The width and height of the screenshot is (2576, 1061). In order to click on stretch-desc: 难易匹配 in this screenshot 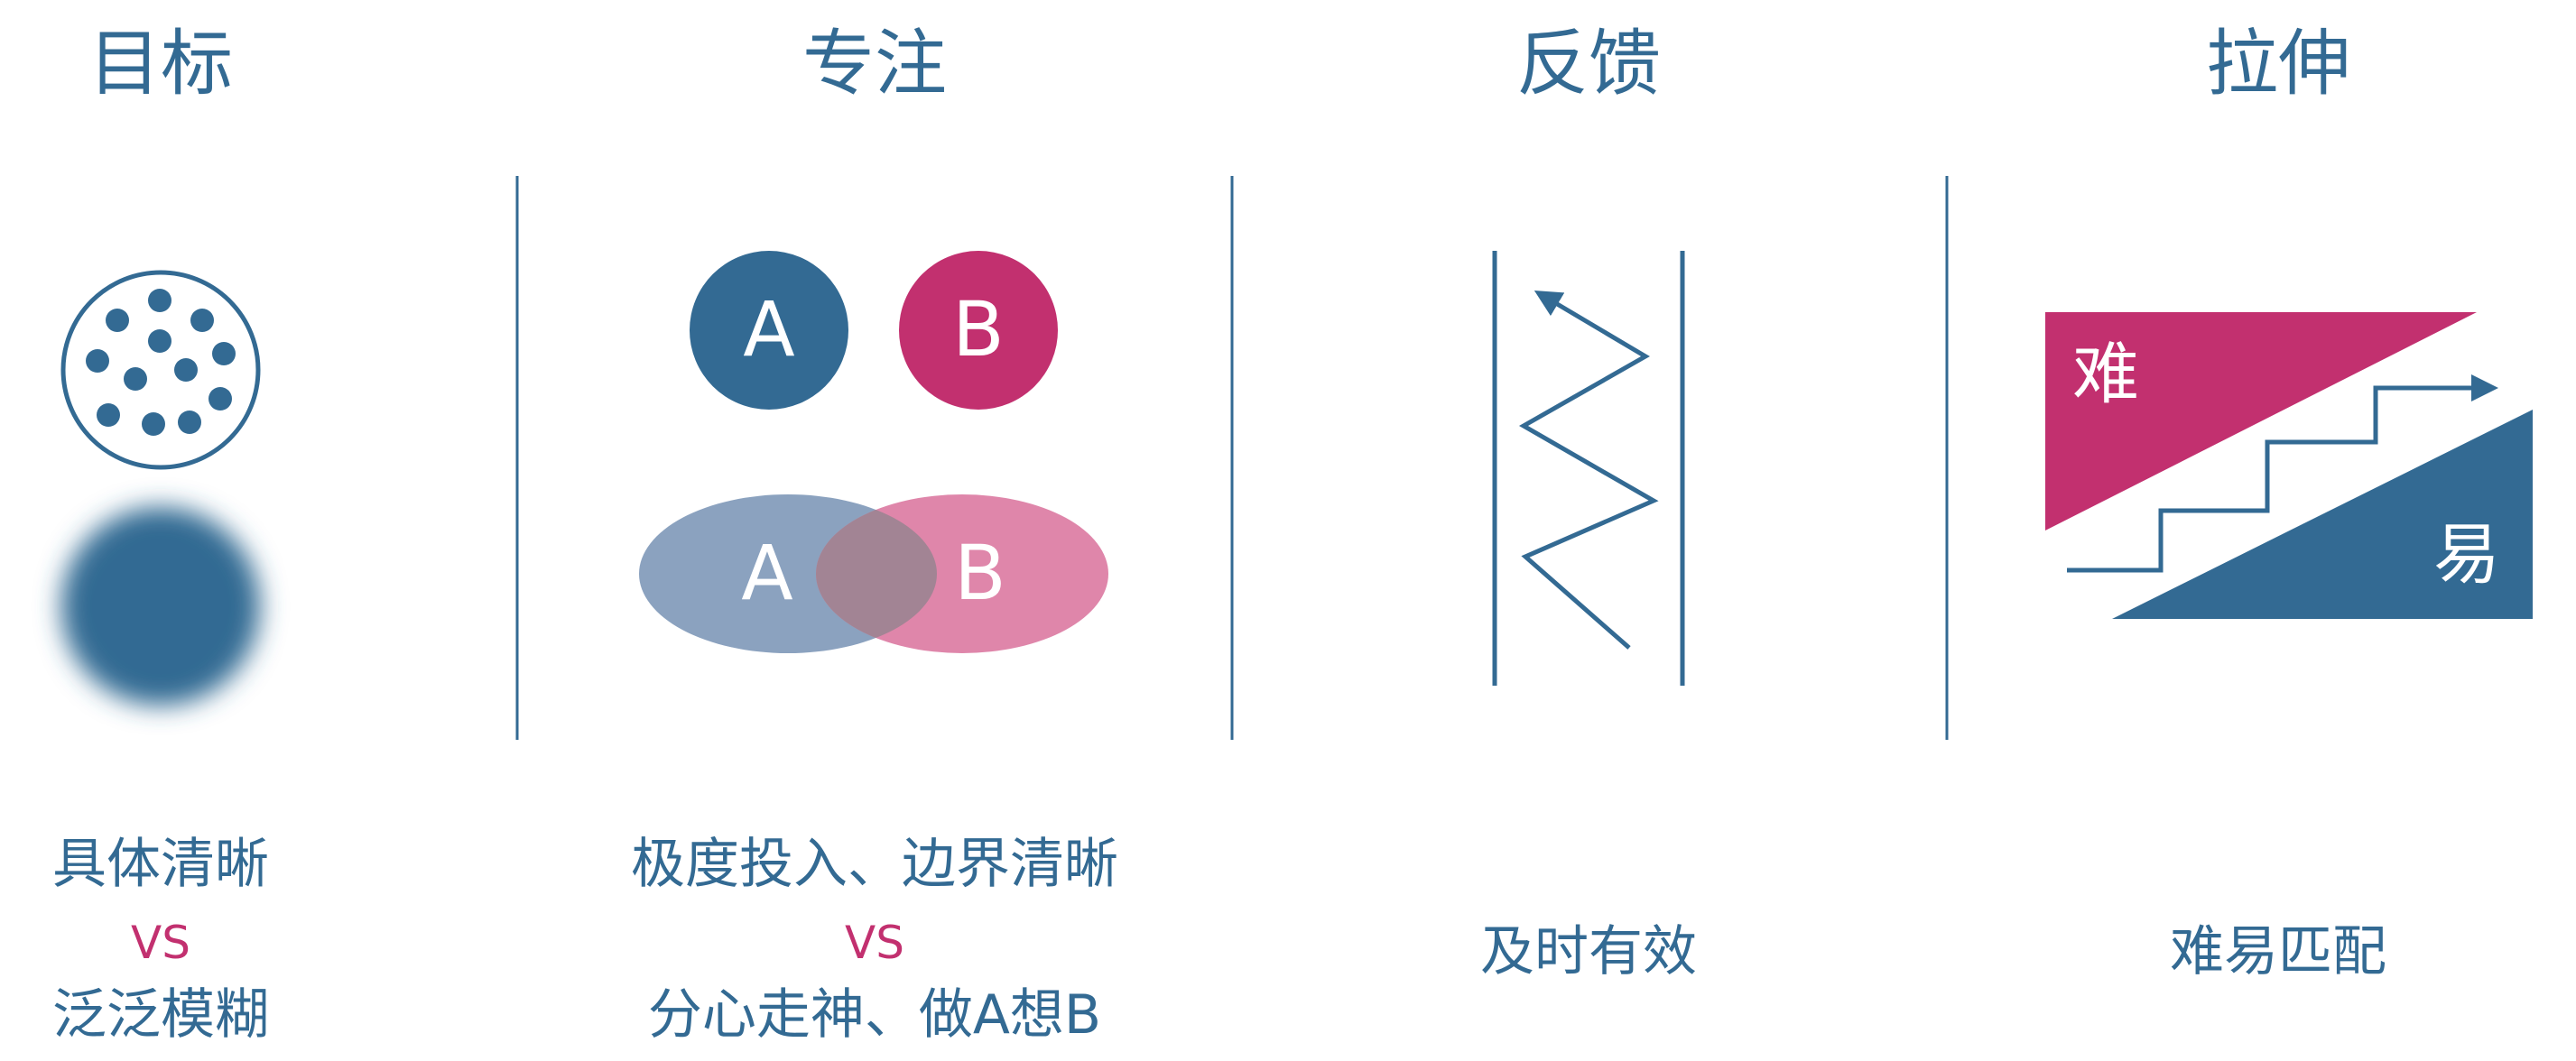, I will do `click(2278, 952)`.